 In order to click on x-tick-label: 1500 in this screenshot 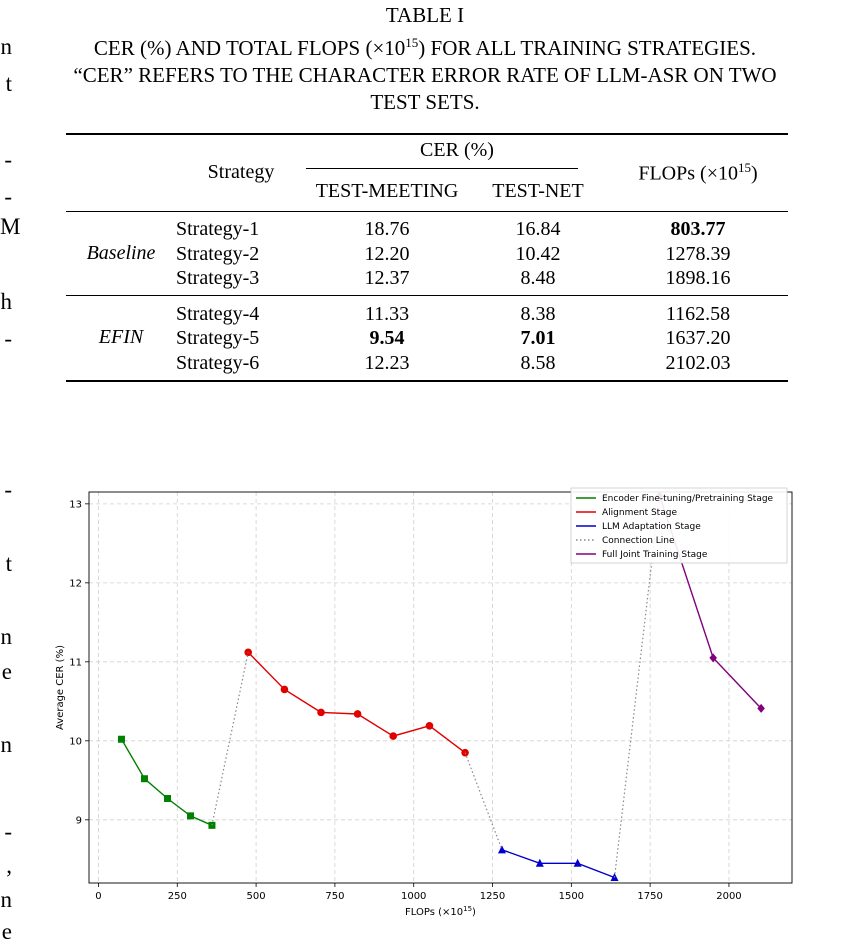, I will do `click(571, 896)`.